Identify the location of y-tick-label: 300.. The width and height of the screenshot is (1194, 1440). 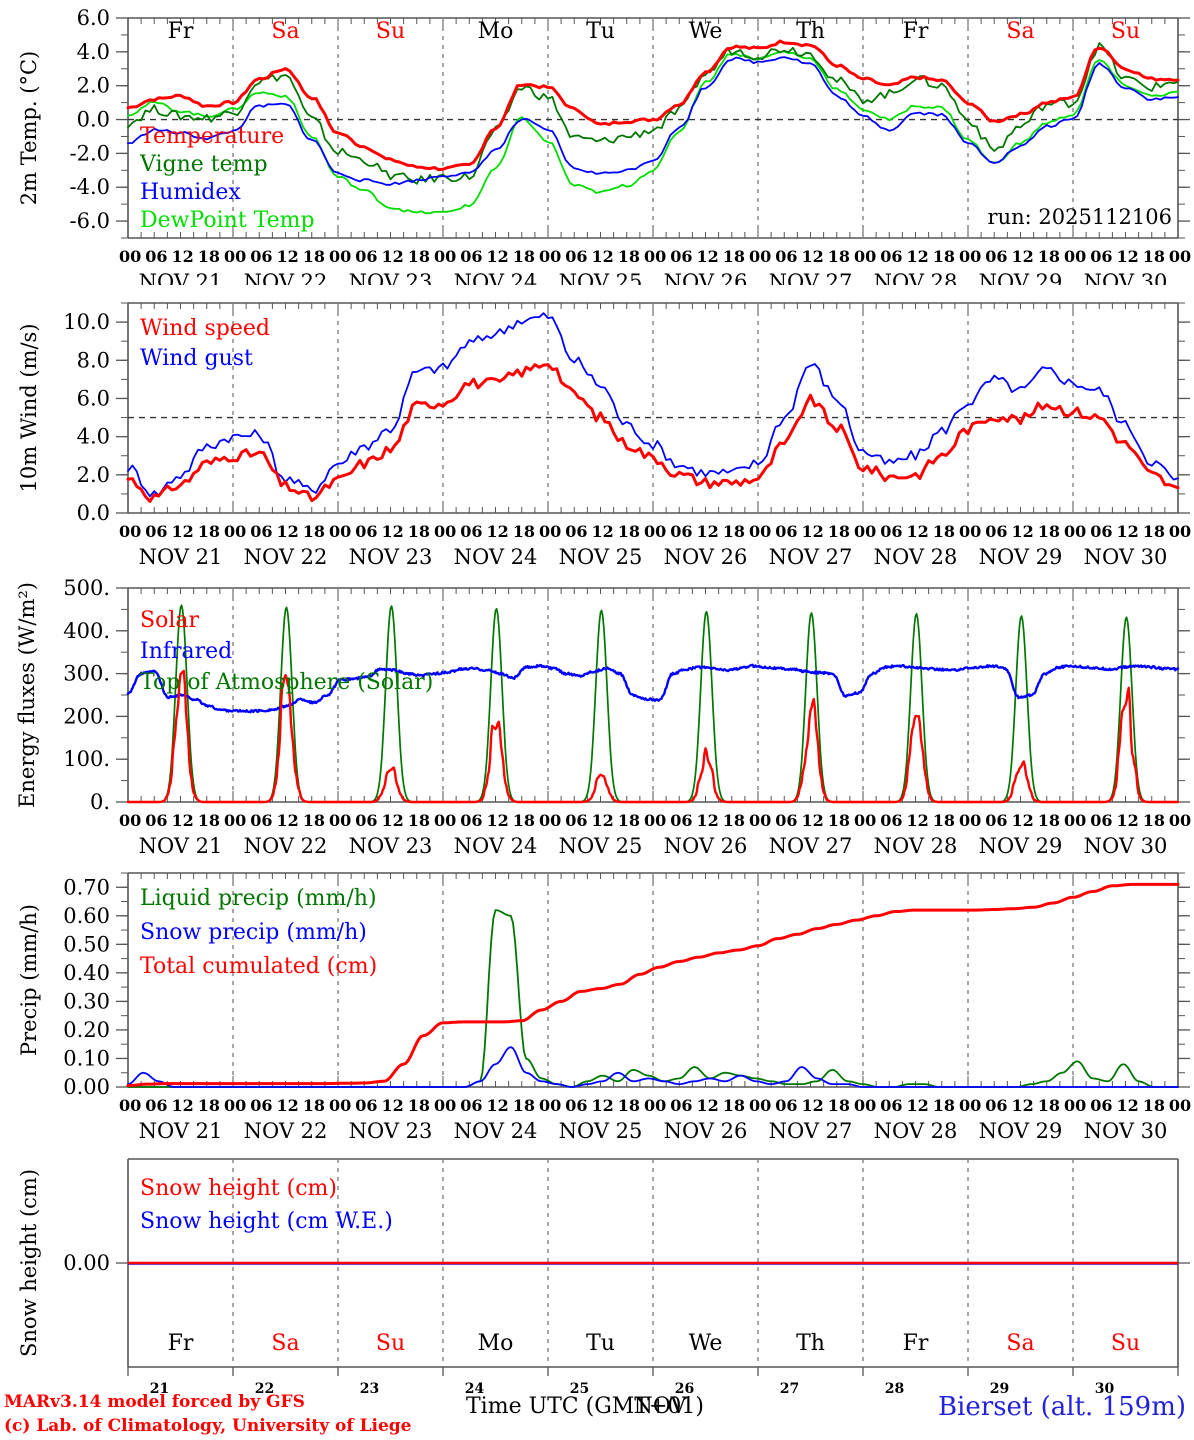
(86, 674).